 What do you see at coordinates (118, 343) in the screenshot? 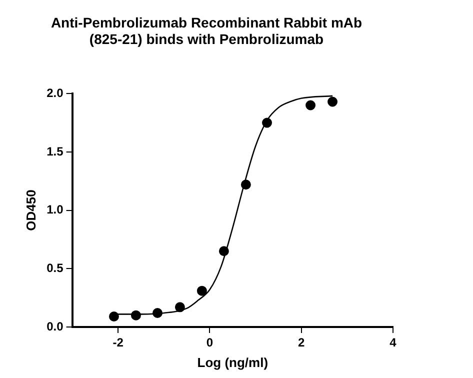
I see `x-tick-label: -2` at bounding box center [118, 343].